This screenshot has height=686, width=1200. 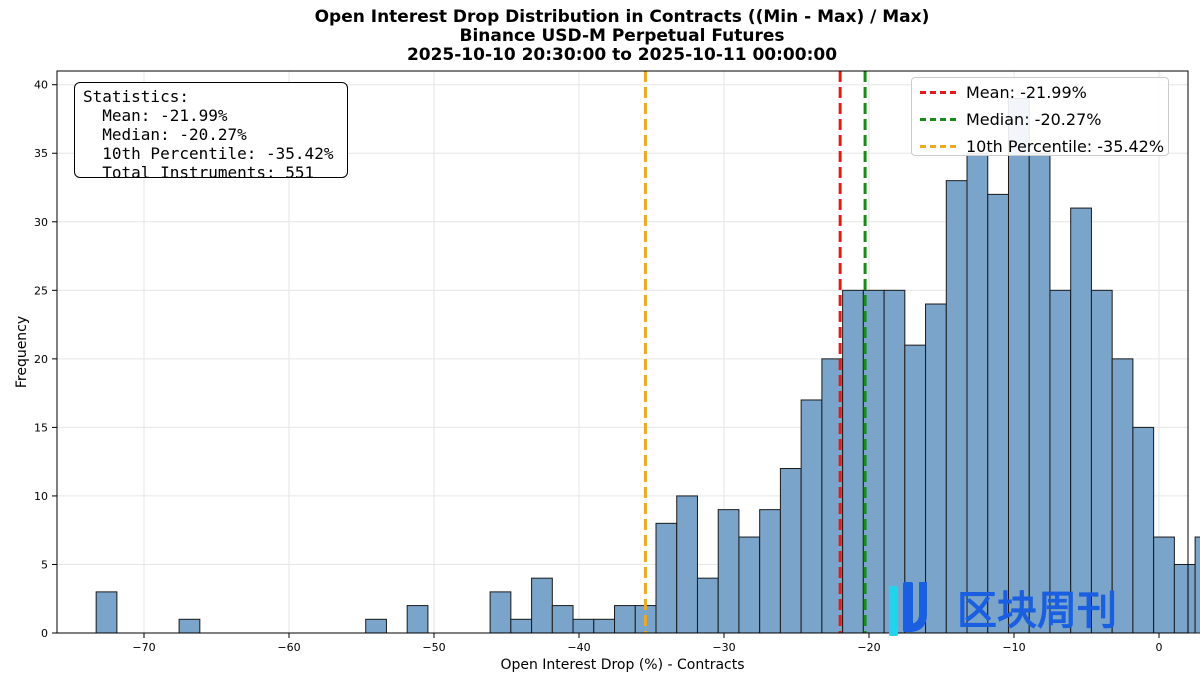 What do you see at coordinates (1159, 647) in the screenshot?
I see `x-tick-label: 0` at bounding box center [1159, 647].